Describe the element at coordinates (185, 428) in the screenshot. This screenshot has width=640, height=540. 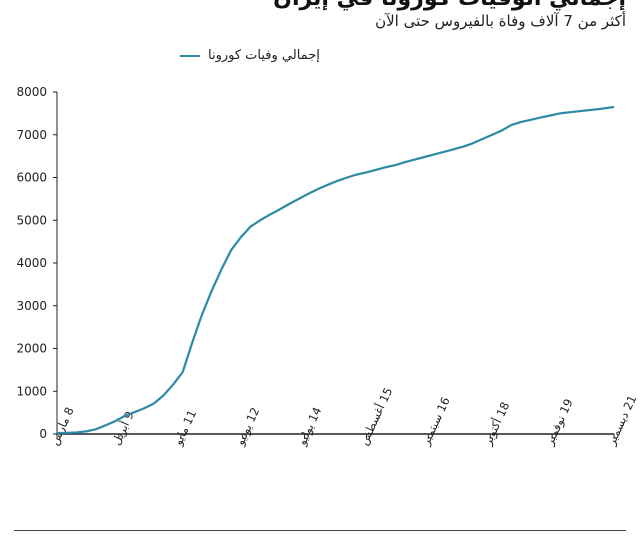
I see `x-tick-label: 11 مايو` at that location.